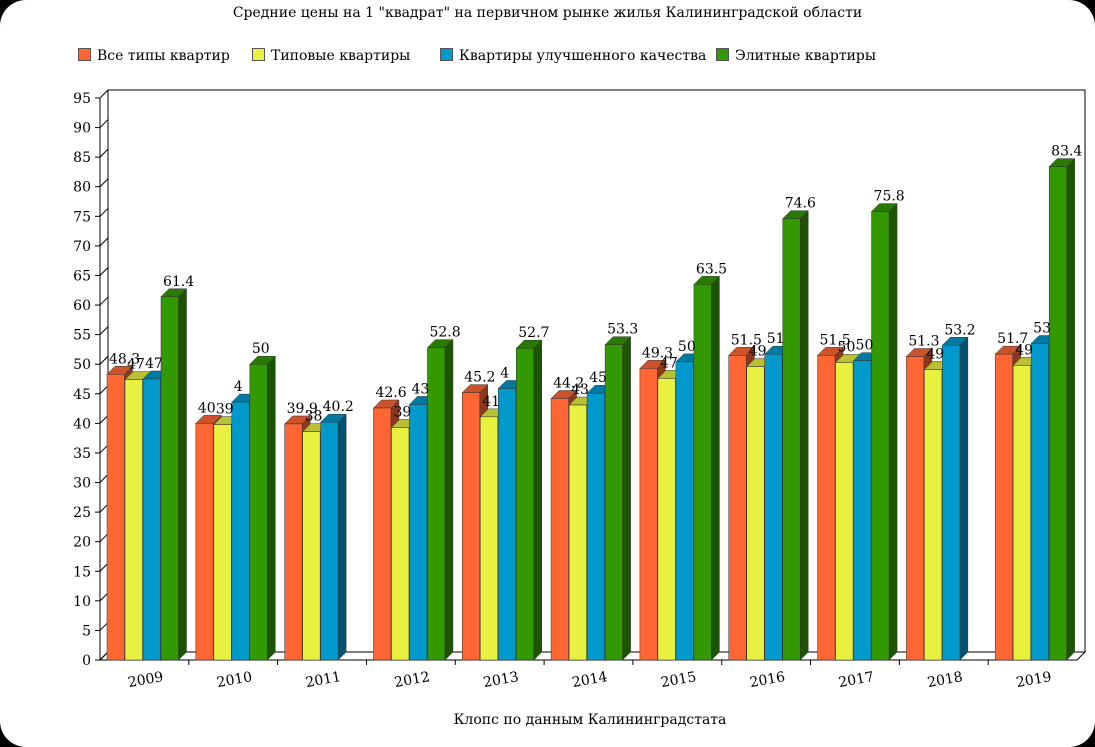 The image size is (1095, 747). What do you see at coordinates (82, 129) in the screenshot?
I see `y-tick-label: 90` at bounding box center [82, 129].